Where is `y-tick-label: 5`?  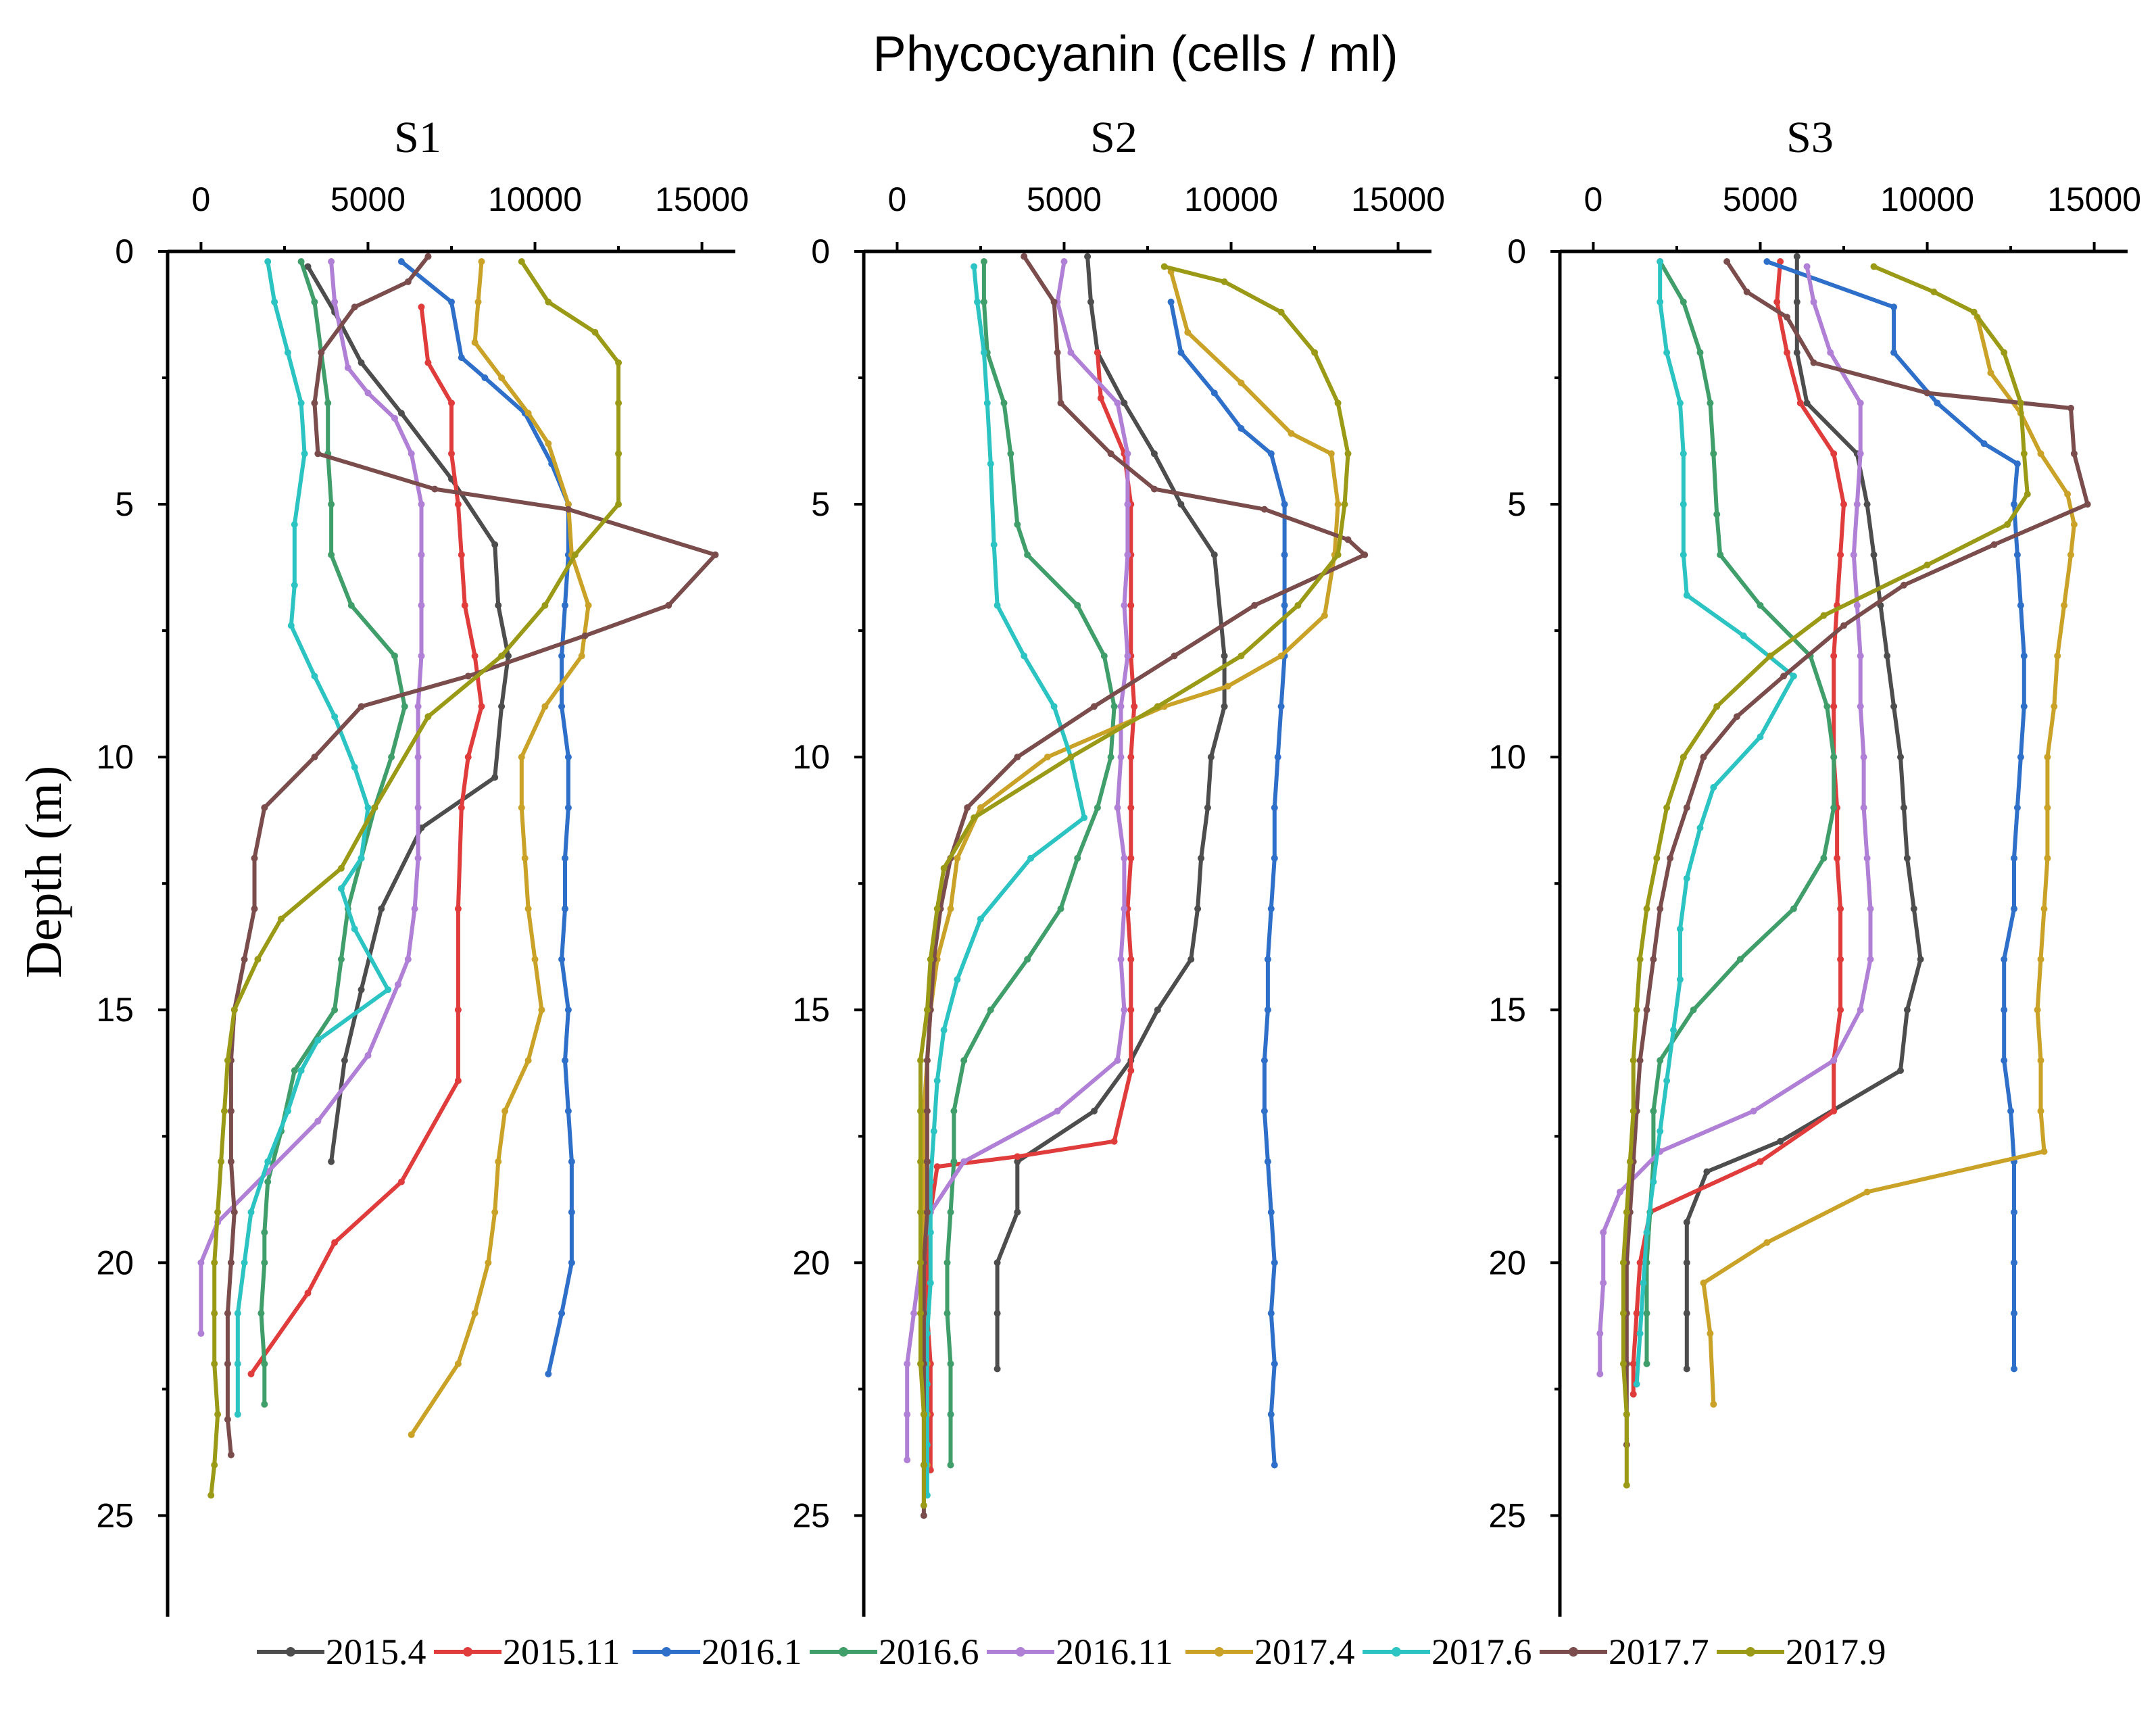 y-tick-label: 5 is located at coordinates (125, 504).